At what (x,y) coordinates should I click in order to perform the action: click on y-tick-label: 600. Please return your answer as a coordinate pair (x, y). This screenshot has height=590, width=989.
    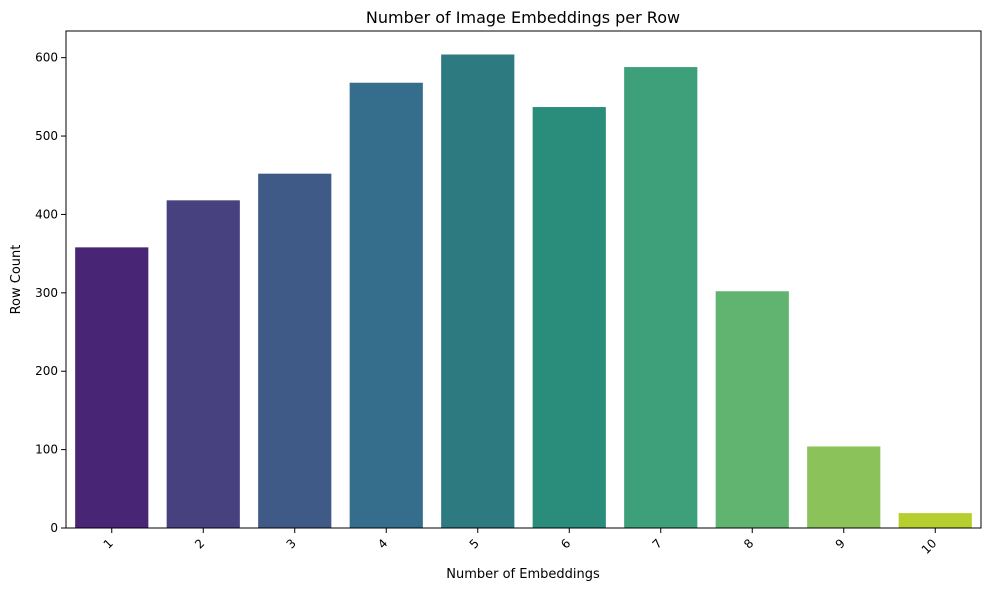
    Looking at the image, I should click on (46, 58).